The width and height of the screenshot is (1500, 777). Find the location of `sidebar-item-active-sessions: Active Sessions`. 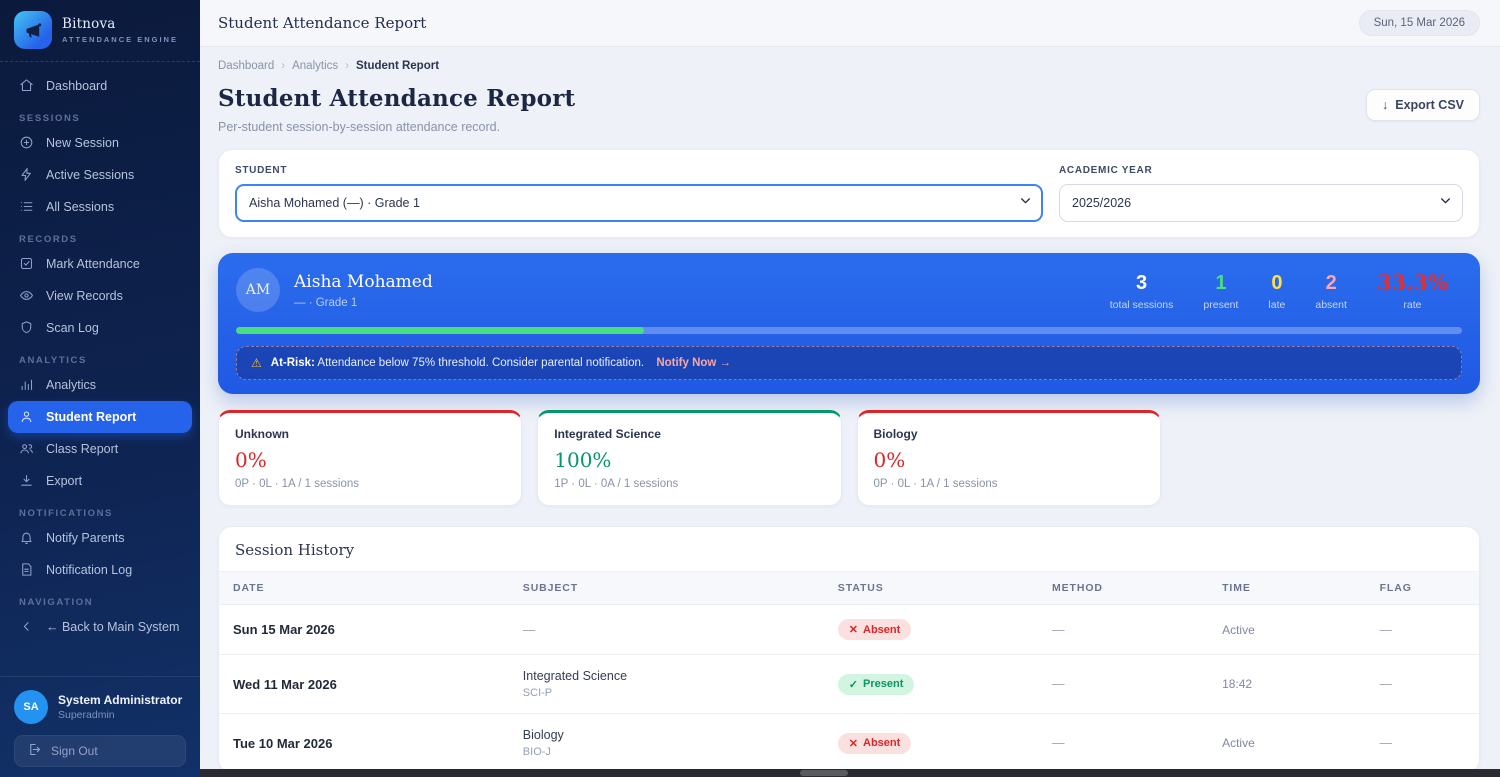

sidebar-item-active-sessions: Active Sessions is located at coordinates (100, 175).